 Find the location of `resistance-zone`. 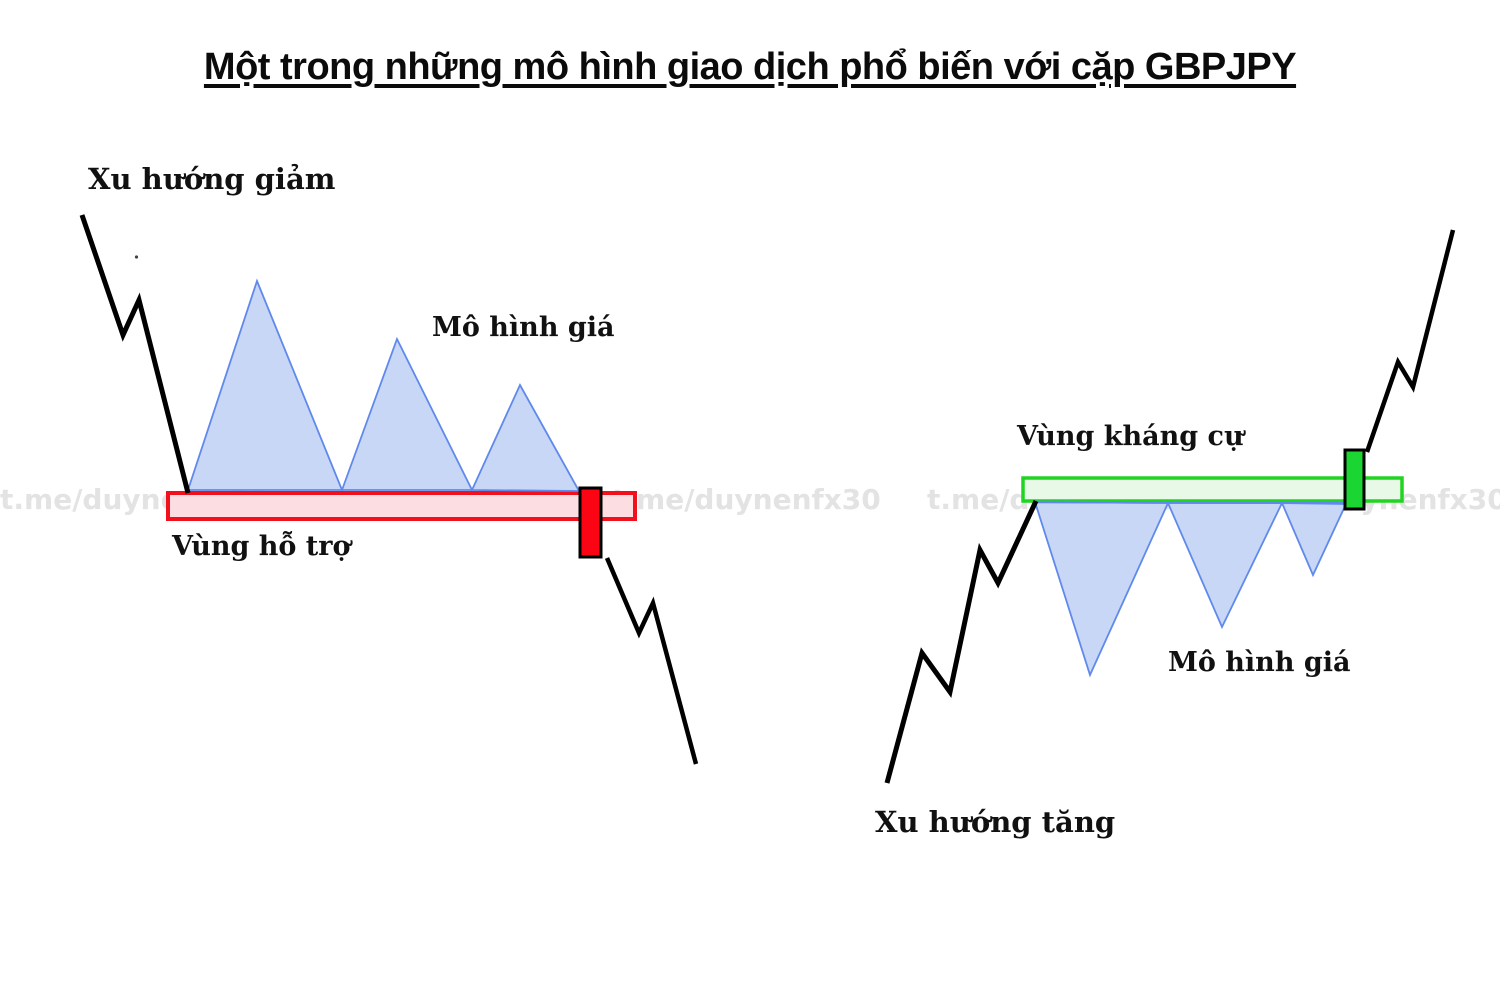

resistance-zone is located at coordinates (1212, 489).